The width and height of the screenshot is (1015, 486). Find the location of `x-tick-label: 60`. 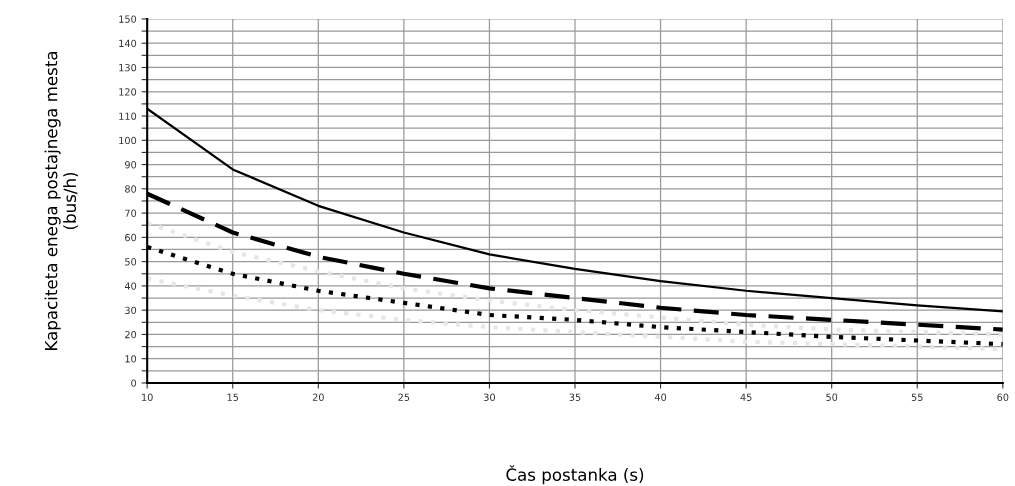

x-tick-label: 60 is located at coordinates (1003, 397).